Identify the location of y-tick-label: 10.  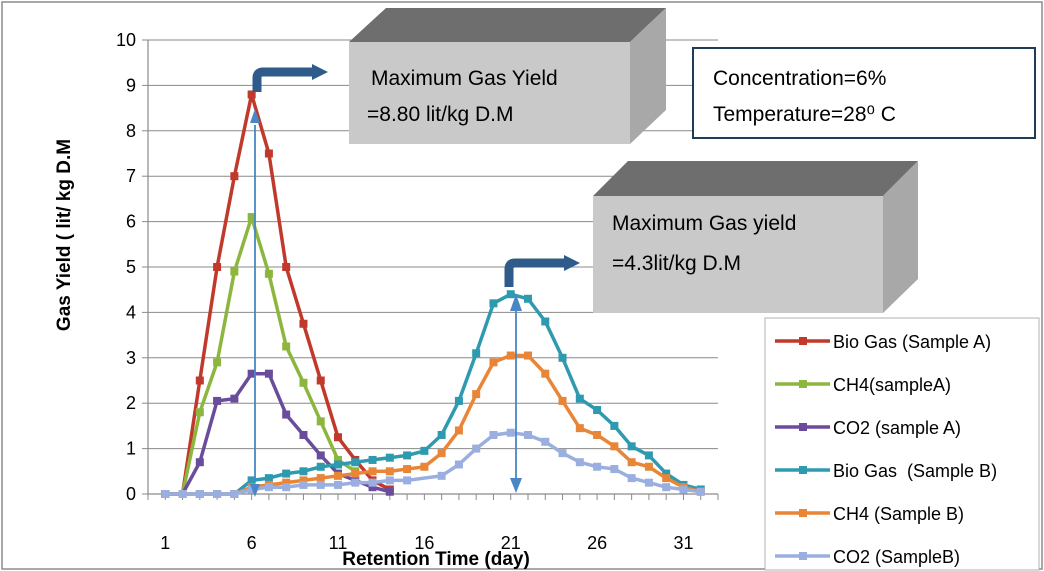
(126, 40).